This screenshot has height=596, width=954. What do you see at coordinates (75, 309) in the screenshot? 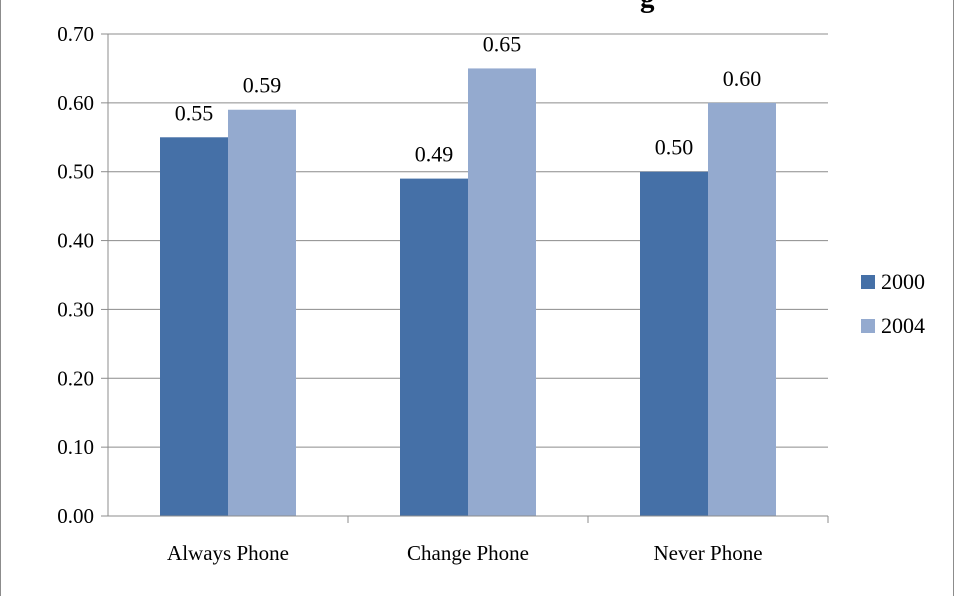
I see `y-tick-label: 0.30` at bounding box center [75, 309].